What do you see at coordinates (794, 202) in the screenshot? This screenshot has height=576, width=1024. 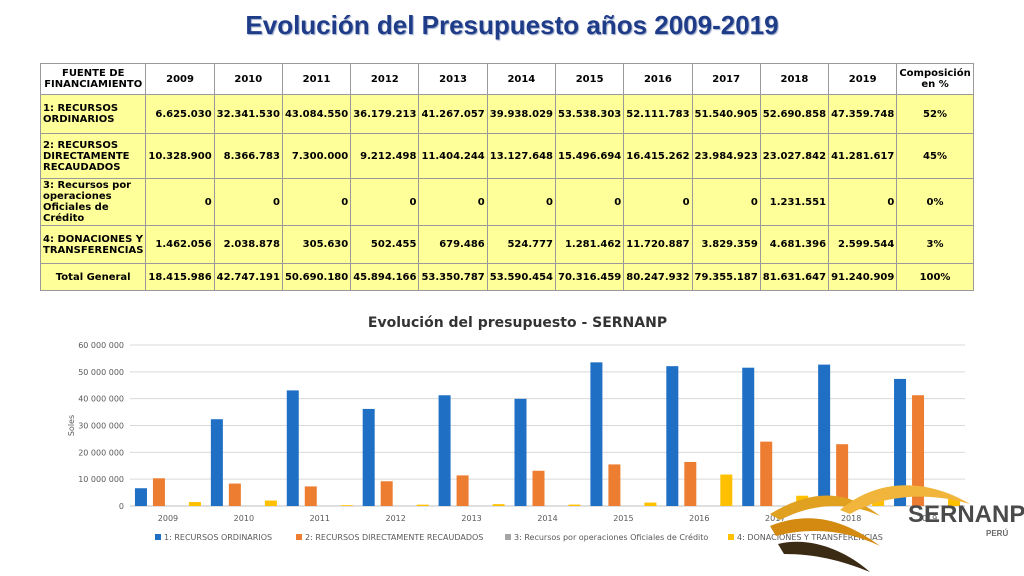 I see `cell-2018: 1.231.551` at bounding box center [794, 202].